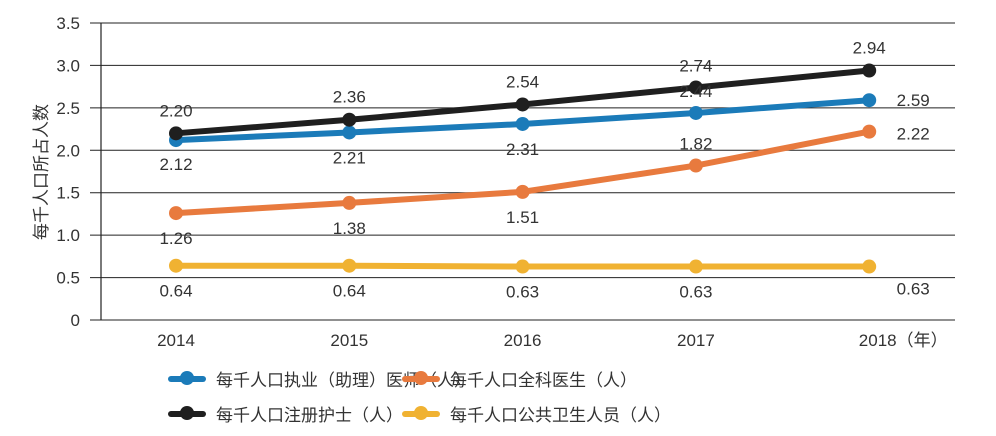  What do you see at coordinates (75, 320) in the screenshot?
I see `y-tick-label: 0` at bounding box center [75, 320].